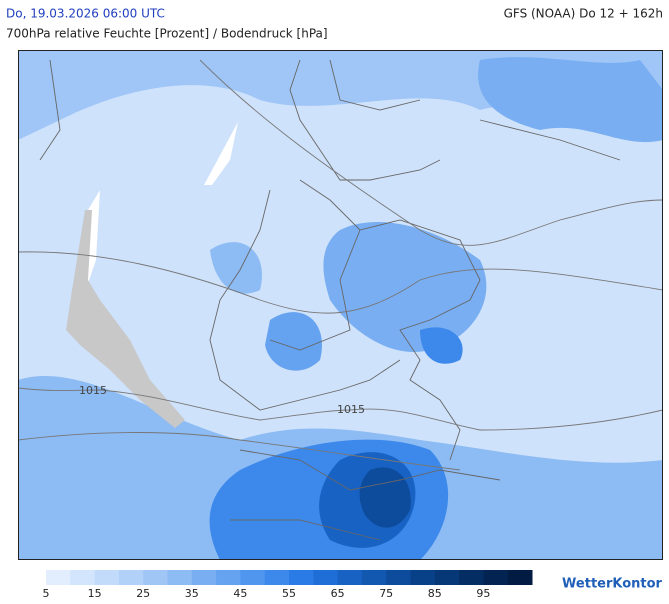 This screenshot has width=669, height=604. What do you see at coordinates (46, 593) in the screenshot?
I see `legend-tick-label: 5` at bounding box center [46, 593].